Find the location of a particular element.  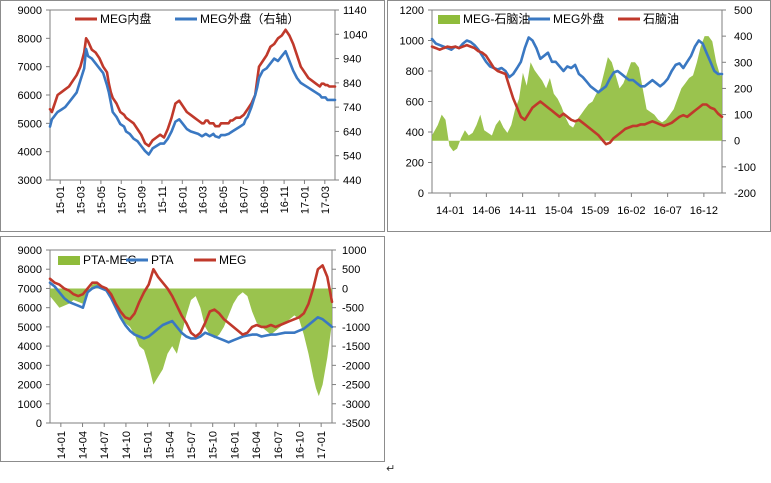

legend-label-0: MEG-石脑油 is located at coordinates (496, 19).